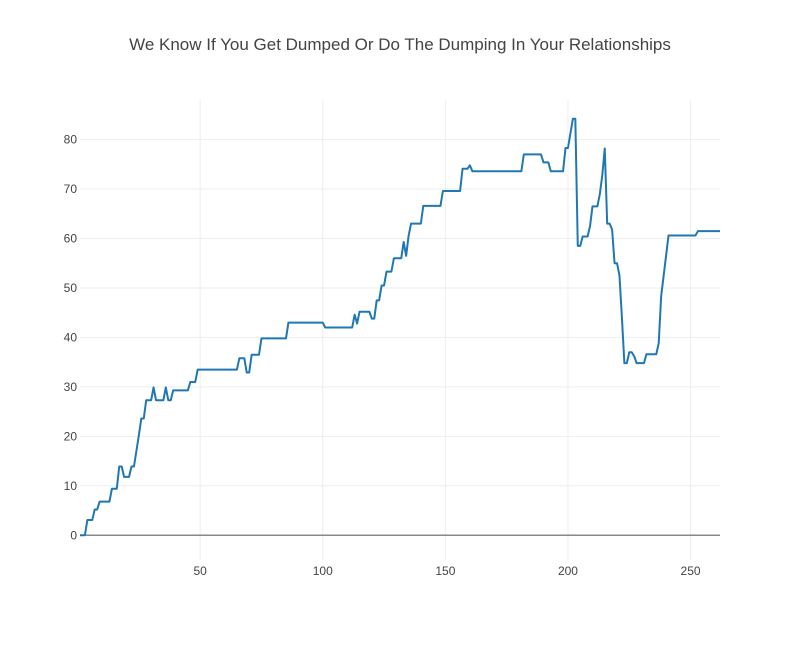 The image size is (800, 645). I want to click on y-tick-label: 20, so click(71, 436).